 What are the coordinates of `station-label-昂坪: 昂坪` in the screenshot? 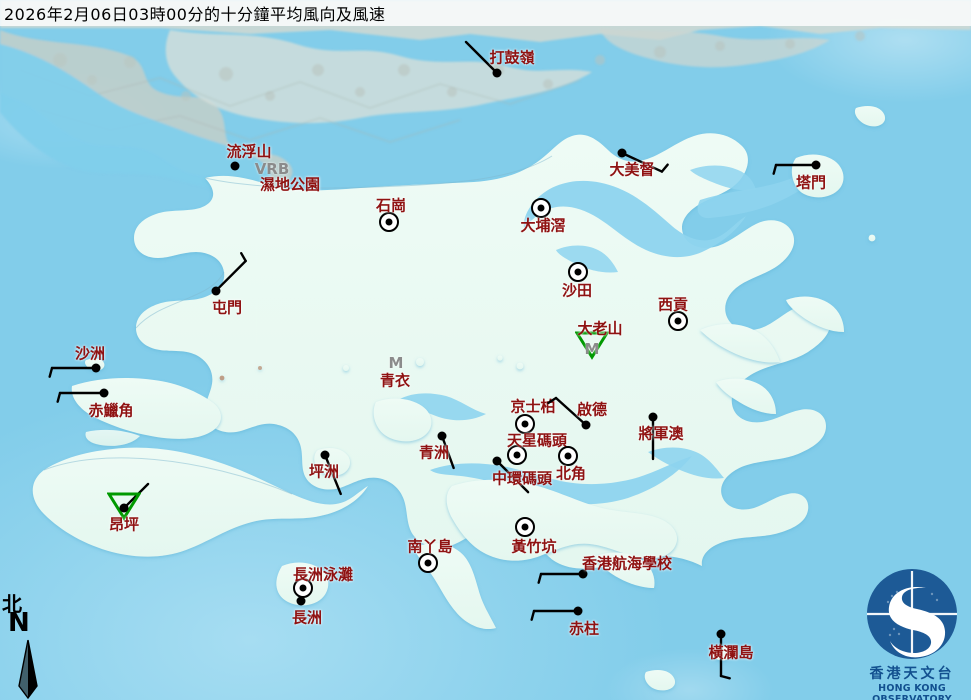 It's located at (124, 524).